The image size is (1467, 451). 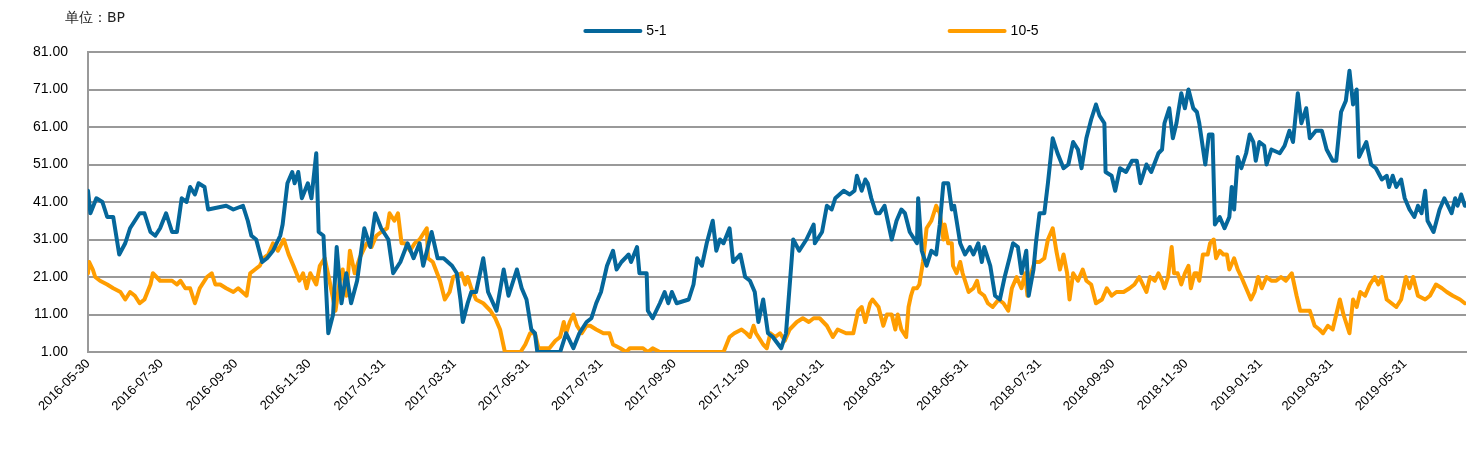 I want to click on y-tick-label: 41.00, so click(x=50, y=200).